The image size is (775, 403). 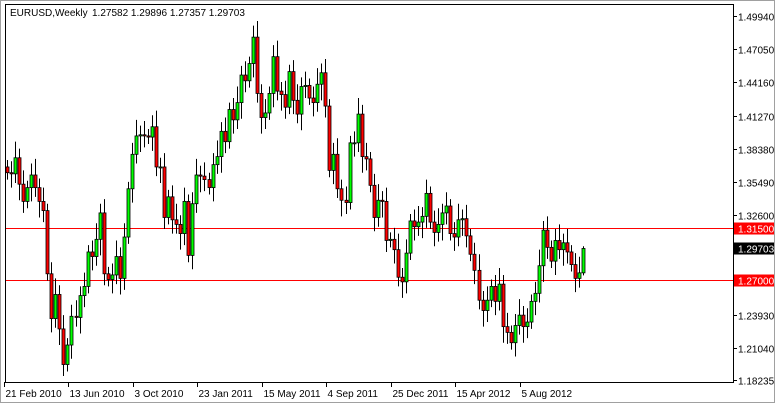 What do you see at coordinates (756, 184) in the screenshot?
I see `y-tick-label: 1.35490` at bounding box center [756, 184].